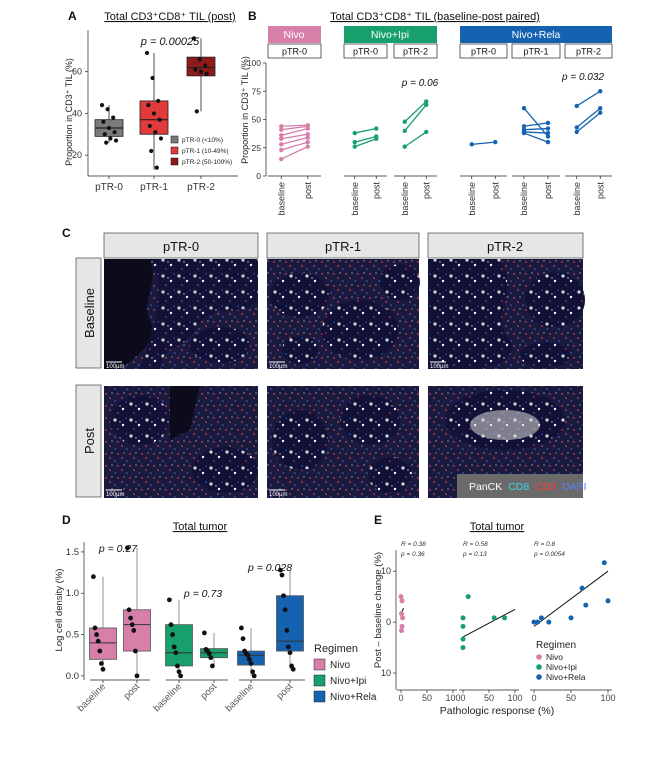 The height and width of the screenshot is (761, 672). What do you see at coordinates (181, 246) in the screenshot?
I see `col-header-ptr0-label: pTR-0` at bounding box center [181, 246].